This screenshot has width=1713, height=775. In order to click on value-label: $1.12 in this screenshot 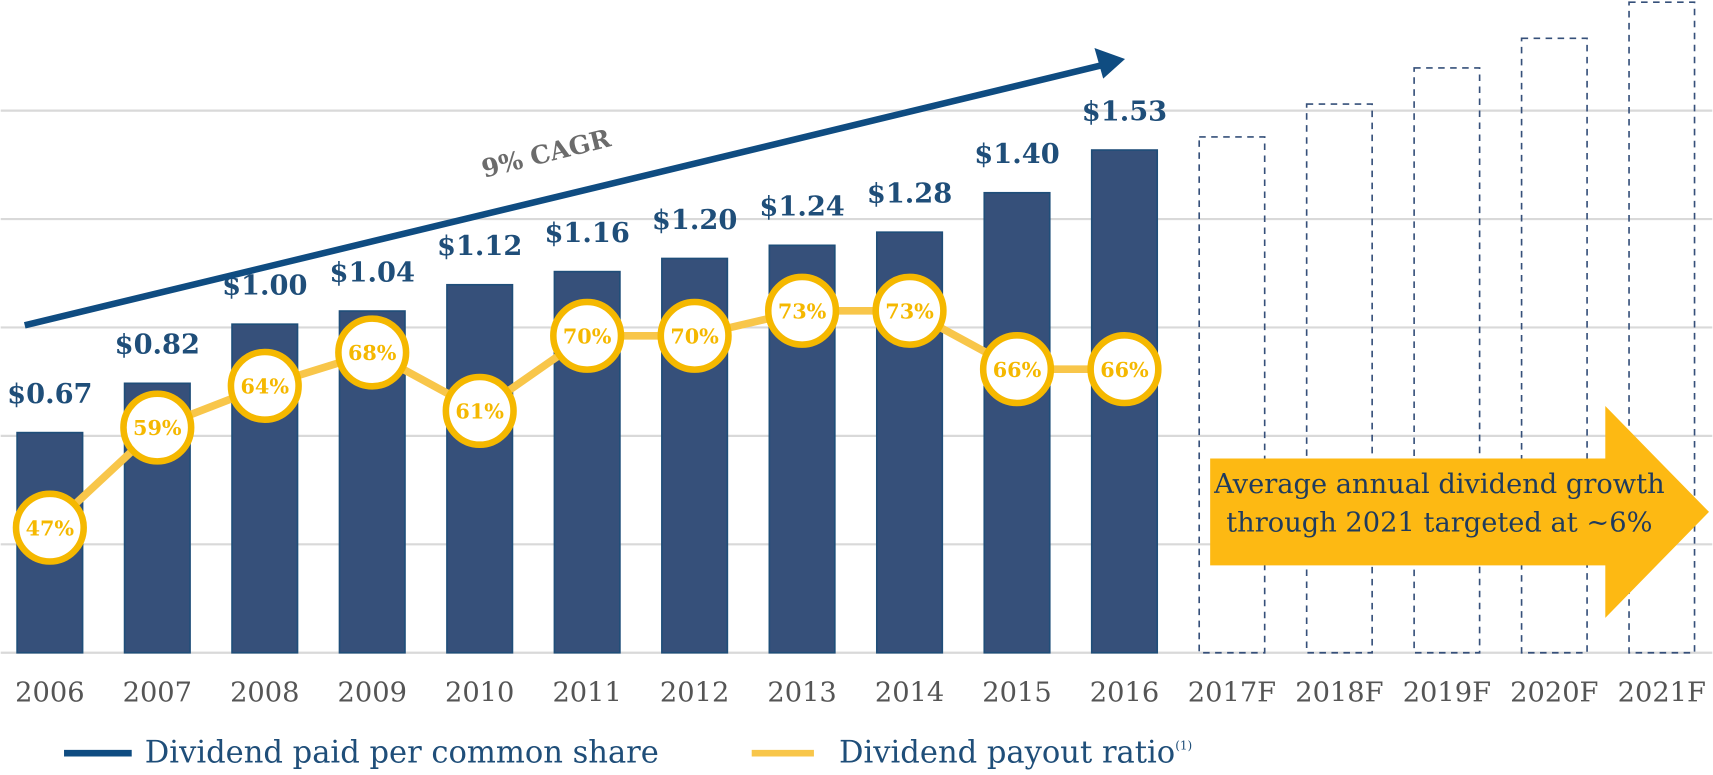, I will do `click(479, 246)`.